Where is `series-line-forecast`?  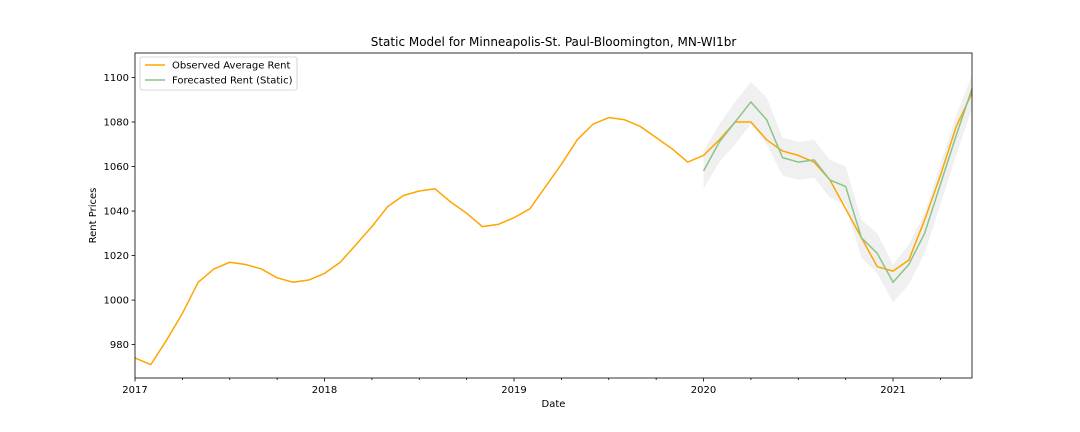
series-line-forecast is located at coordinates (837, 186).